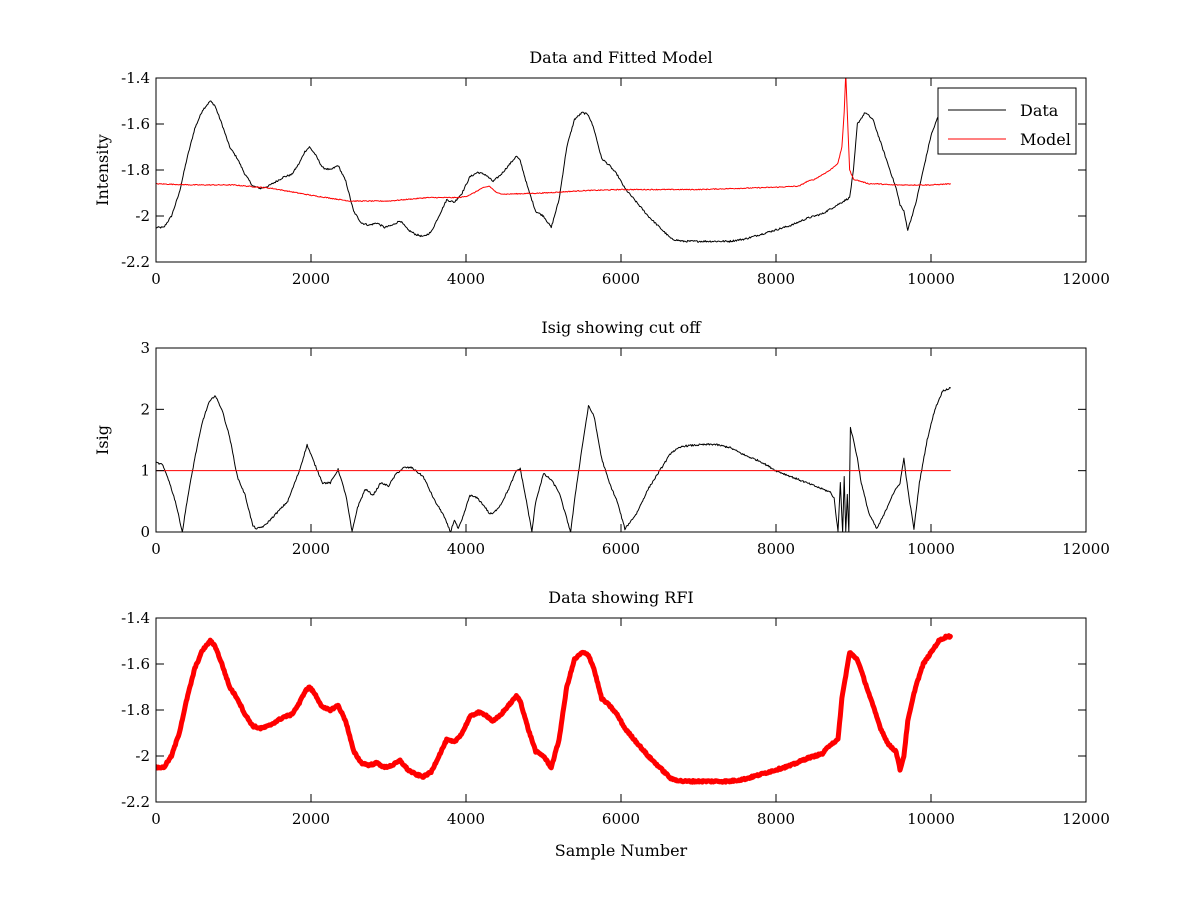 This screenshot has height=900, width=1200. Describe the element at coordinates (621, 850) in the screenshot. I see `x-axis-label: Sample Number` at that location.